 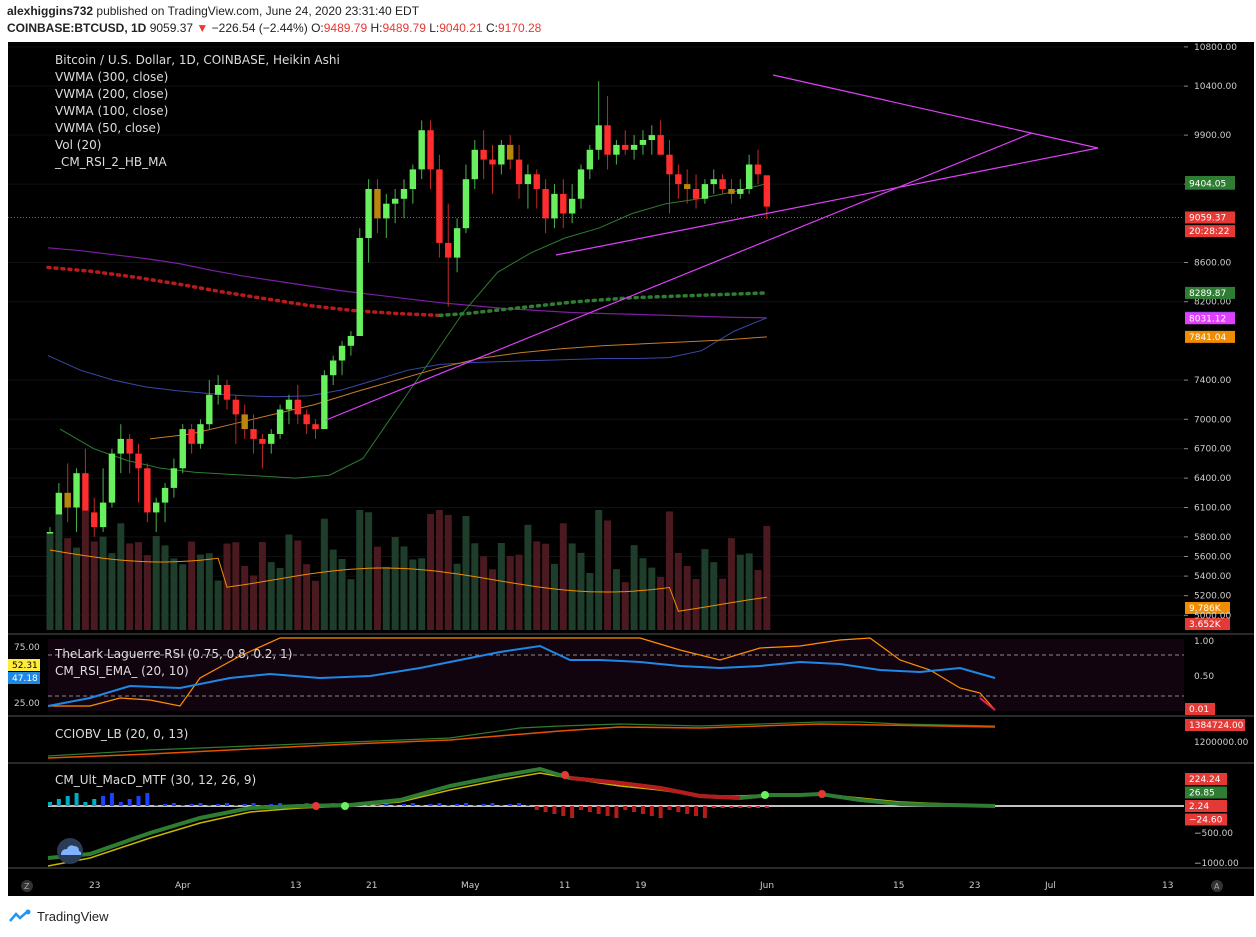 I want to click on tradingview-brand: TradingView, so click(x=73, y=916).